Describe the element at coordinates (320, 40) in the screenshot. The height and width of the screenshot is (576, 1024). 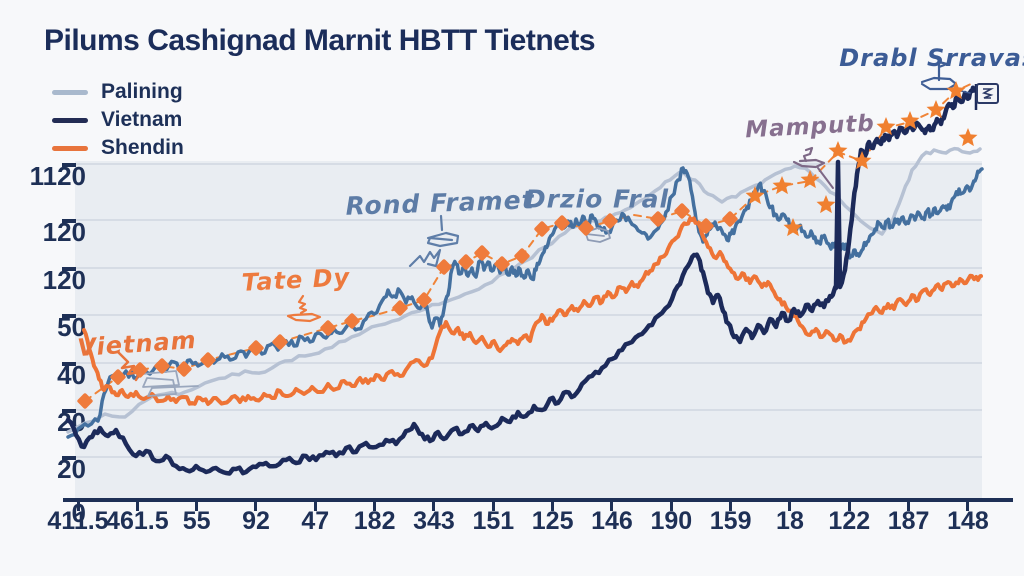
I see `chart-title: Pilums Cashignad Marnit HBTT Tietnets` at that location.